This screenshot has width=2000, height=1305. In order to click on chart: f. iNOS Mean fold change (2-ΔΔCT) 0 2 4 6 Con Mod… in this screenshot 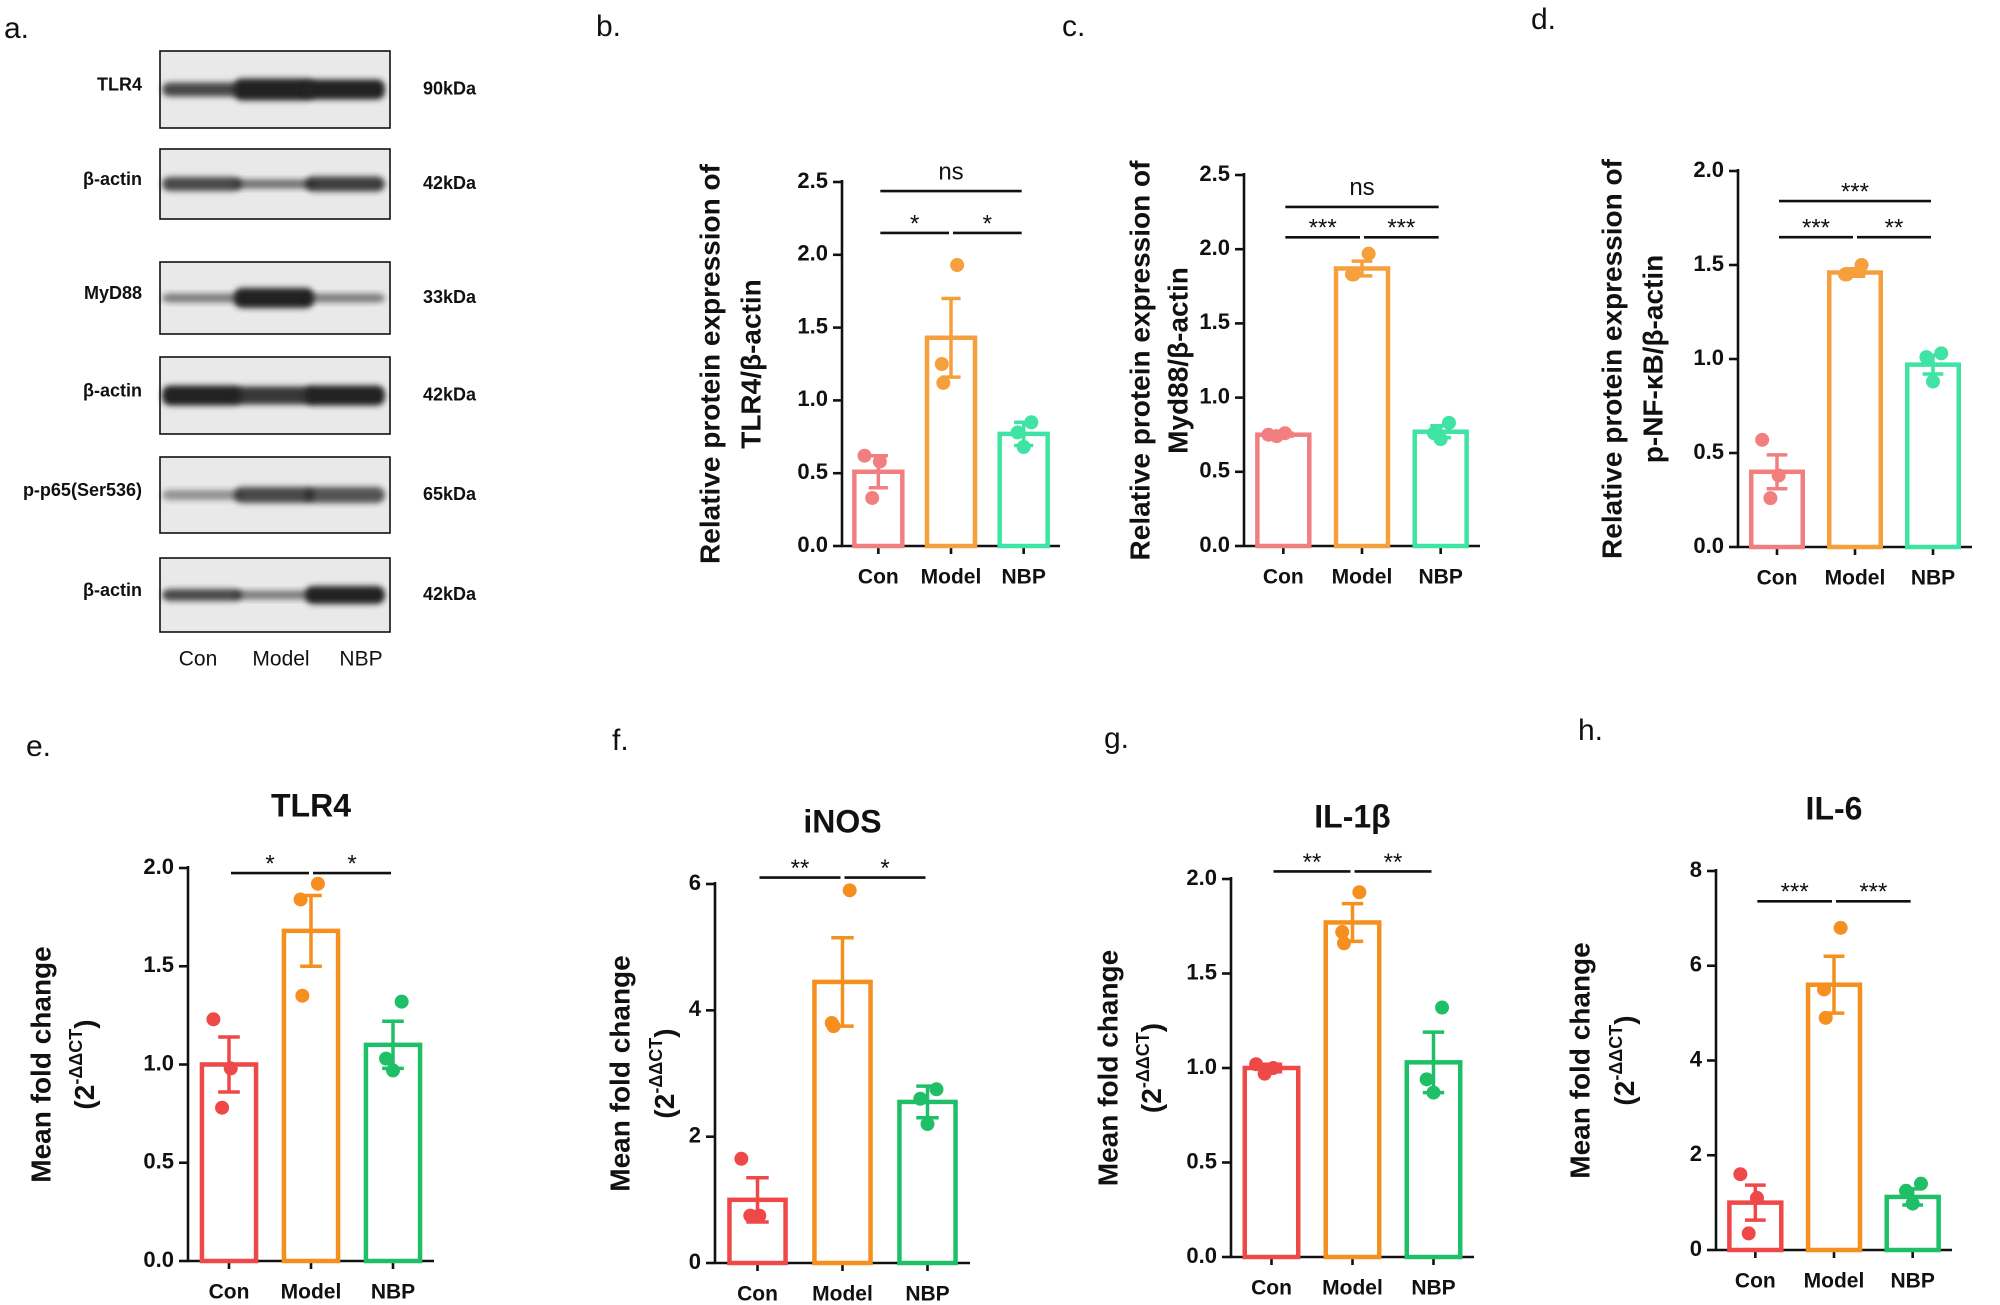, I will do `click(787, 1014)`.